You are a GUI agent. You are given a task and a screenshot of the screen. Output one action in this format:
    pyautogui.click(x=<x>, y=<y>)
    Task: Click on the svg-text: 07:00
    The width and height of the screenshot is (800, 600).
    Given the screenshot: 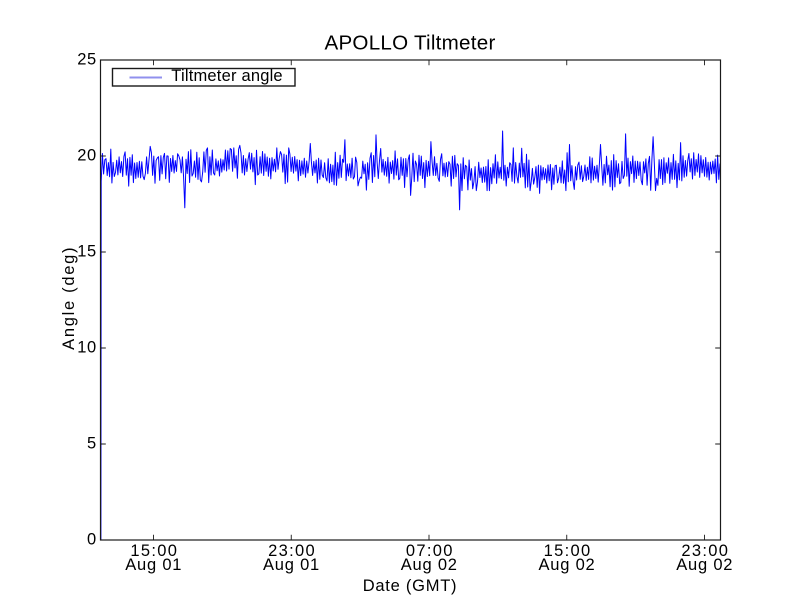 What is the action you would take?
    pyautogui.click(x=430, y=551)
    